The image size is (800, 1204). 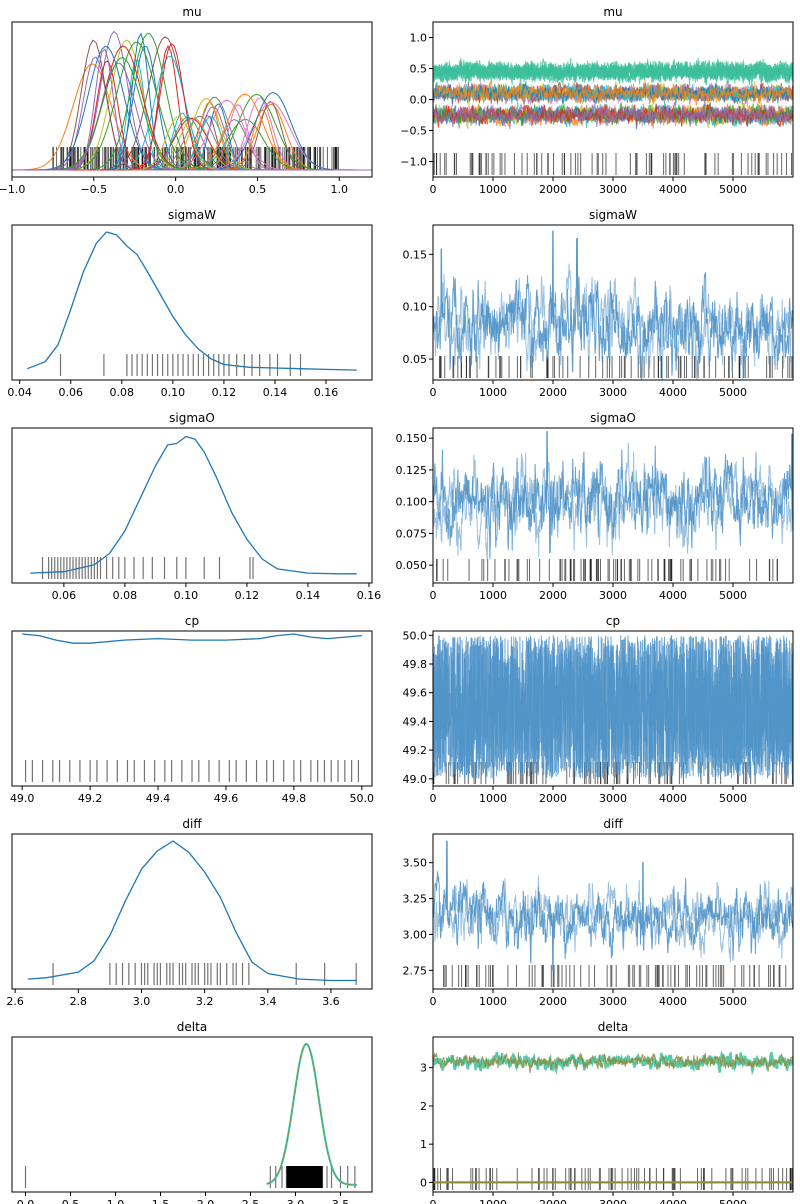 What do you see at coordinates (426, 1125) in the screenshot?
I see `y-axis: 0 1 2 3` at bounding box center [426, 1125].